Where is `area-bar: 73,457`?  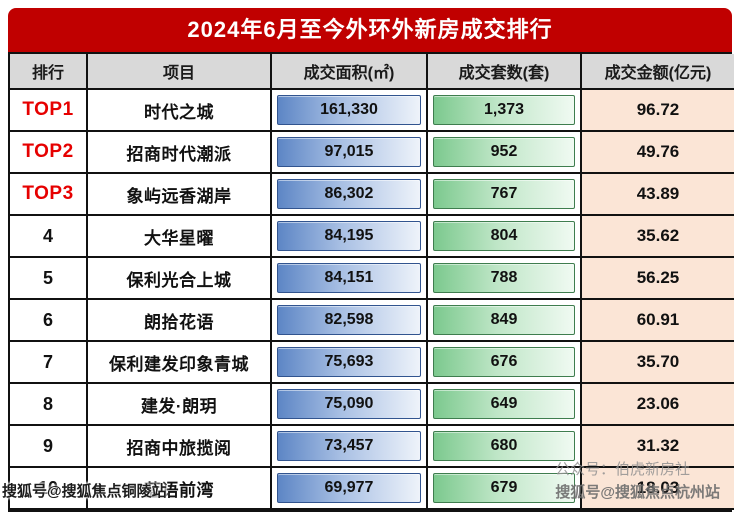 area-bar: 73,457 is located at coordinates (349, 446).